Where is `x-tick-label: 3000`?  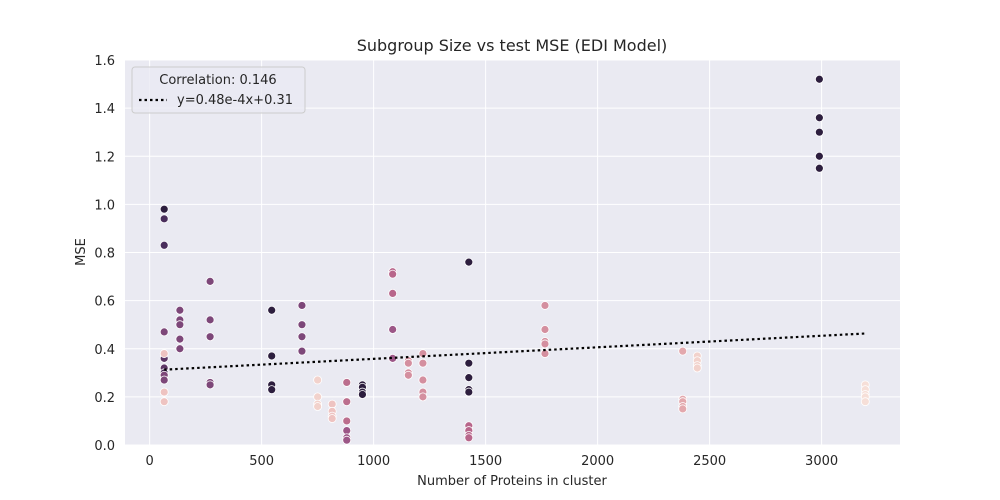
x-tick-label: 3000 is located at coordinates (821, 461).